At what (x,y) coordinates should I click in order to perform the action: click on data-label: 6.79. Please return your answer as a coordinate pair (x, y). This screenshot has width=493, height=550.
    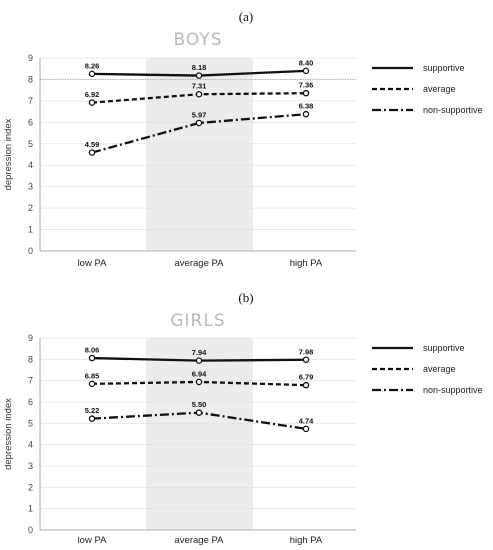
    Looking at the image, I should click on (306, 377).